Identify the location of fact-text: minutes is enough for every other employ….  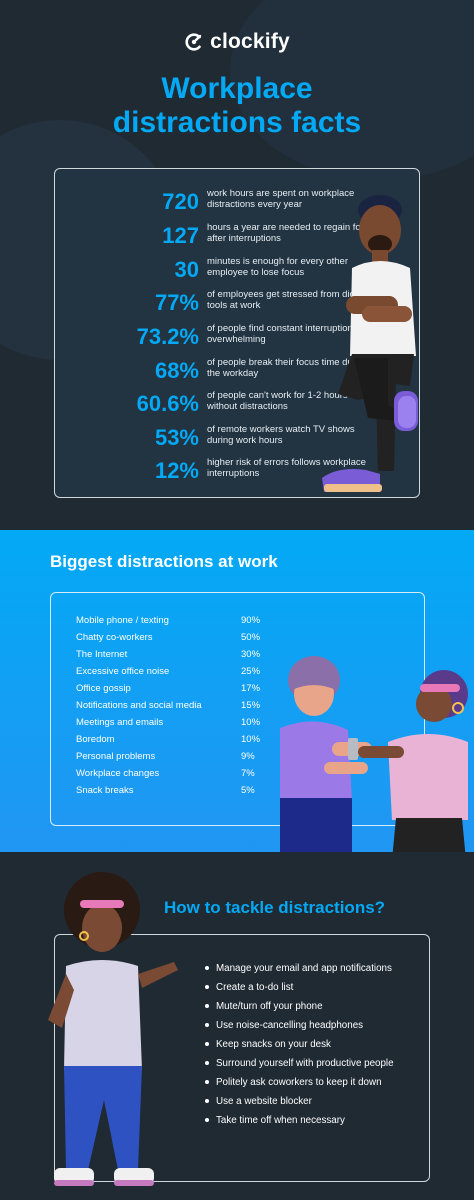
(277, 267).